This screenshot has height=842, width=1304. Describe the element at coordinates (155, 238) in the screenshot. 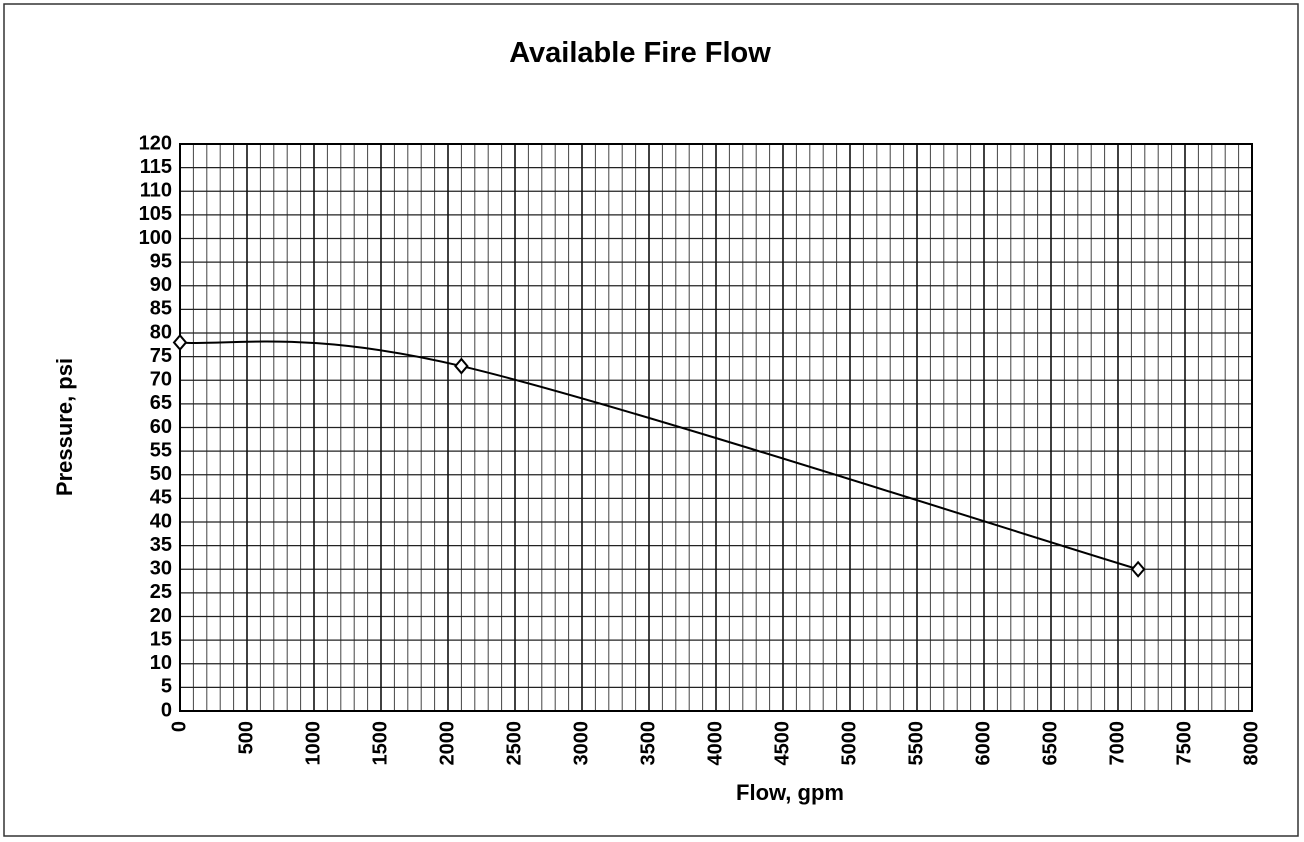

I see `y-tick-label: 100` at that location.